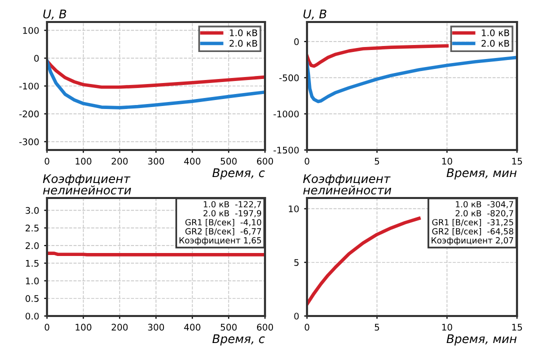 The width and height of the screenshot is (540, 350). I want to click on annotation: GR1 [В/сек] -4,10, so click(223, 222).